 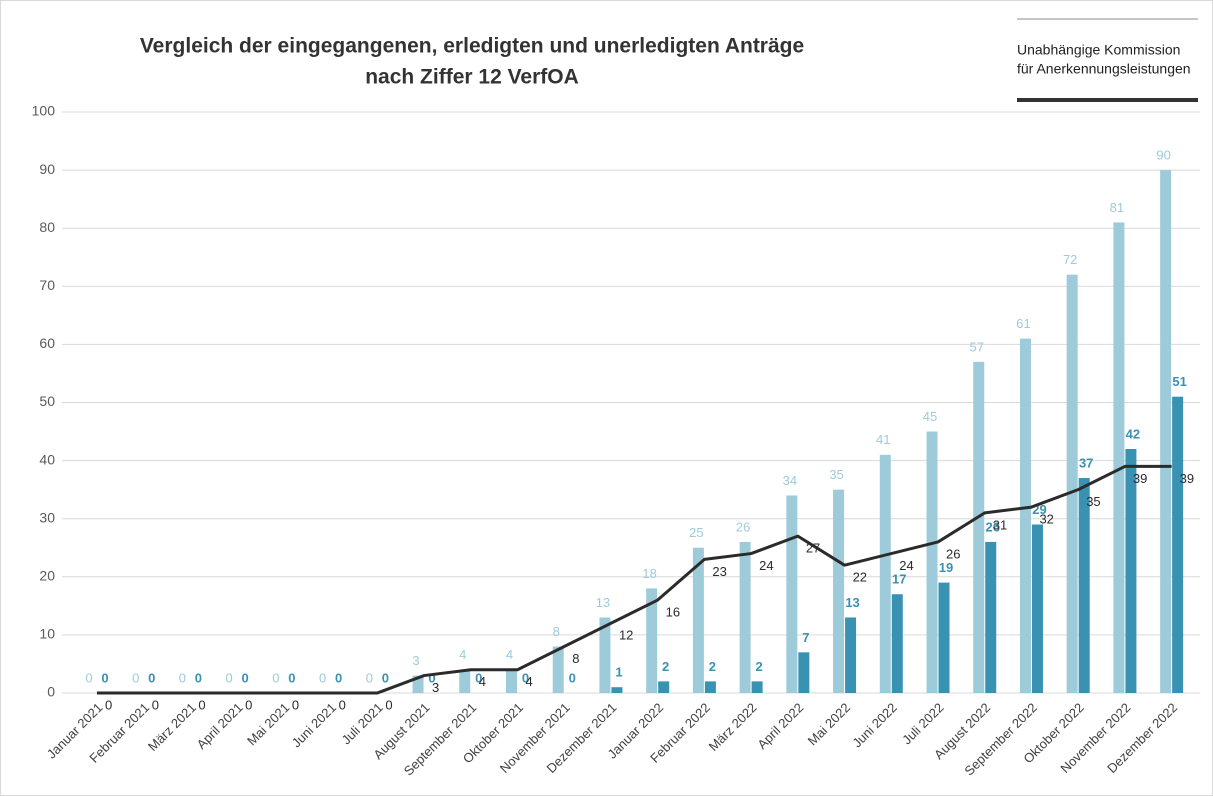 What do you see at coordinates (1000, 524) in the screenshot?
I see `data-label: 31` at bounding box center [1000, 524].